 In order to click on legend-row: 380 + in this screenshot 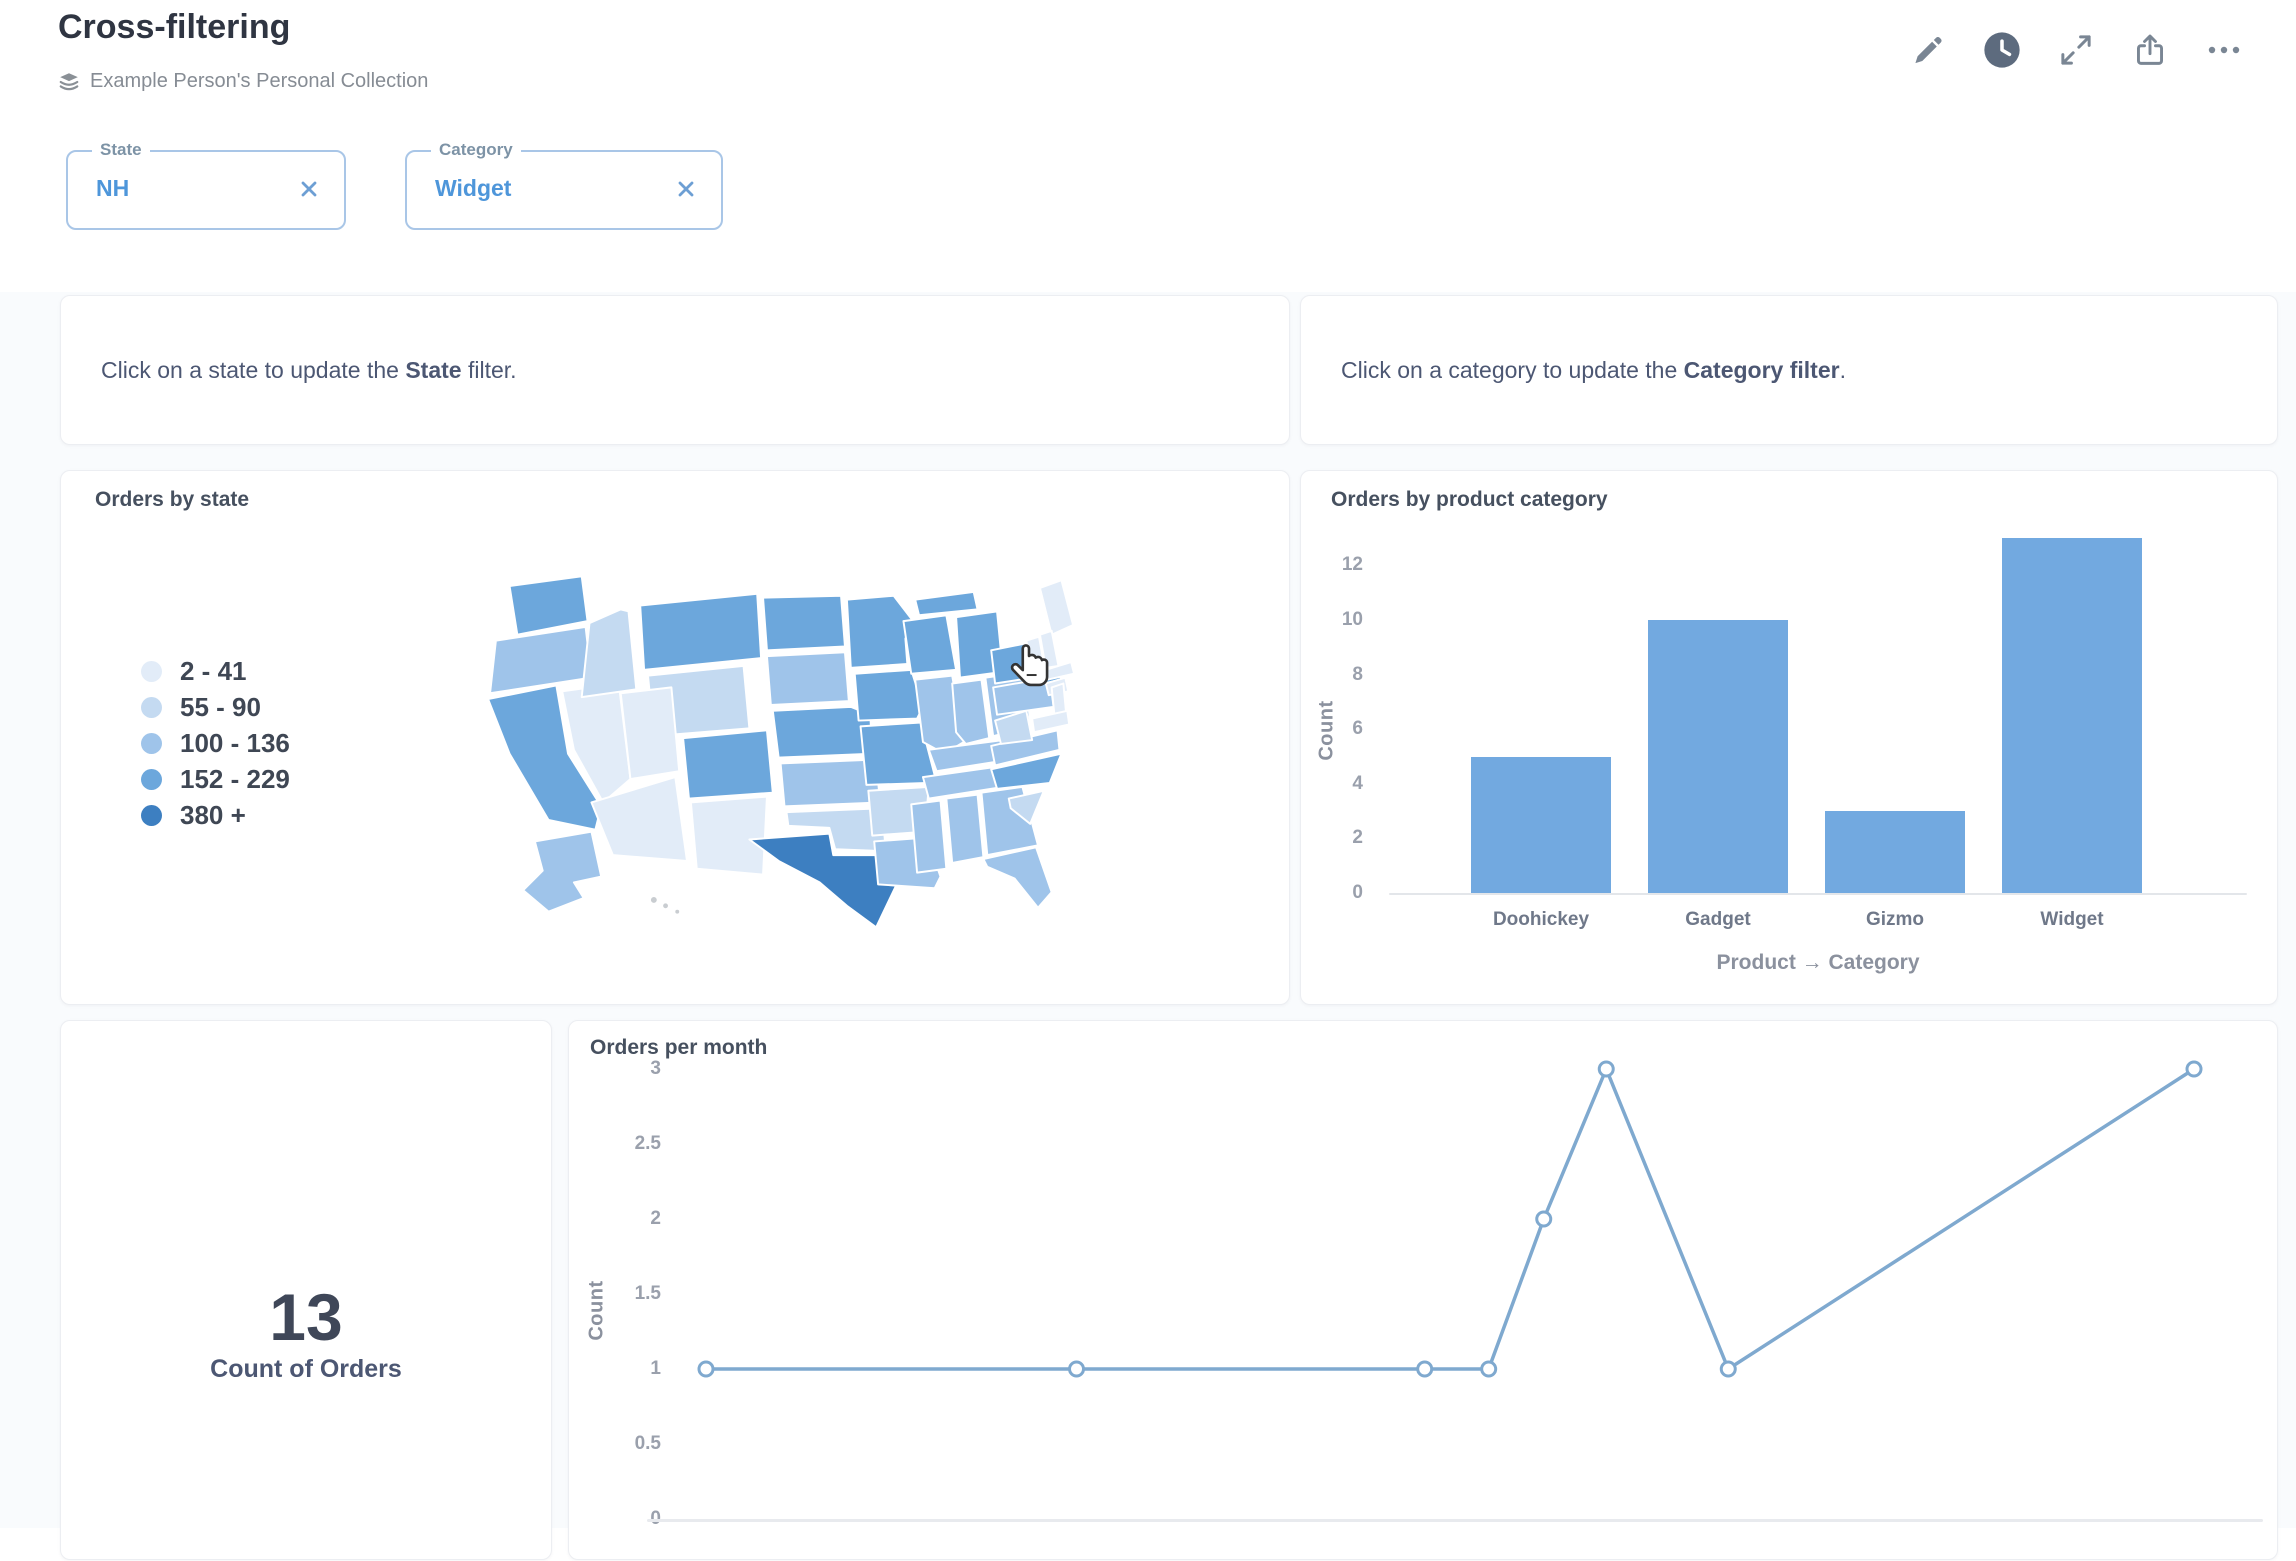, I will do `click(215, 815)`.